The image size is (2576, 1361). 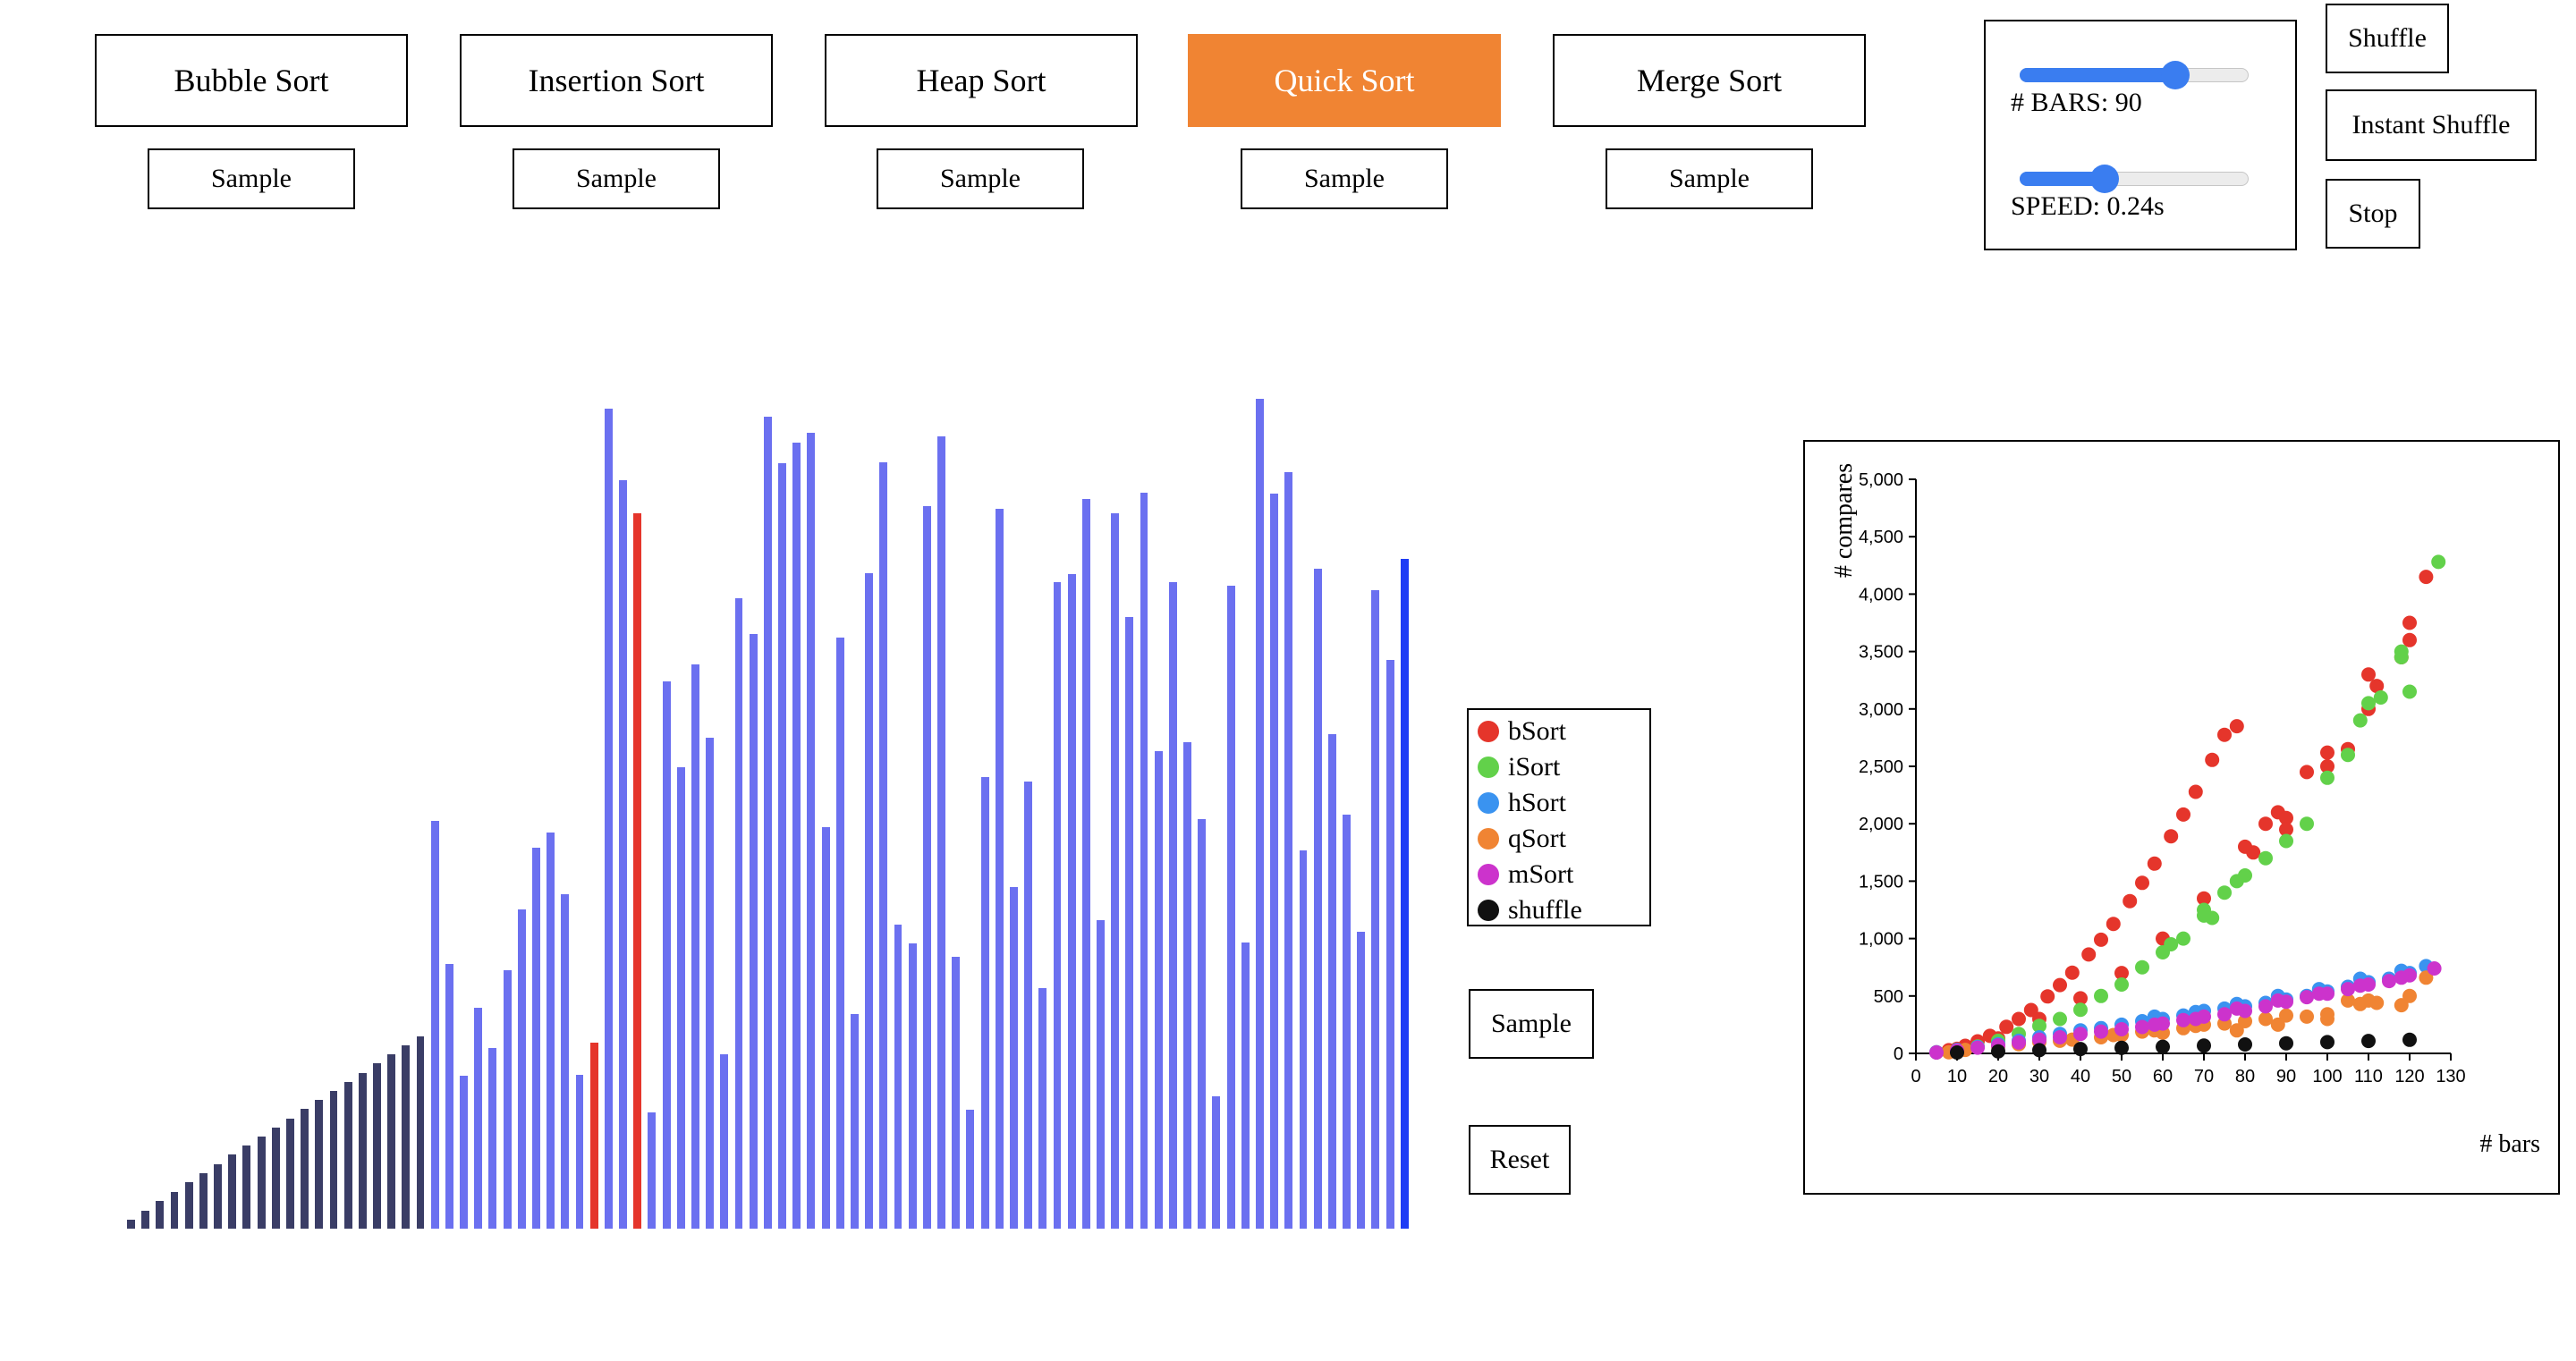 I want to click on sample-button-merge: Sample, so click(x=1709, y=178).